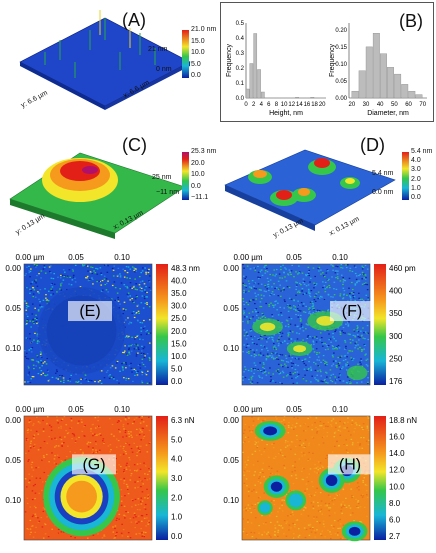 This screenshot has width=436, height=553. I want to click on map-colorbar-tick-label: 16.0, so click(397, 437).